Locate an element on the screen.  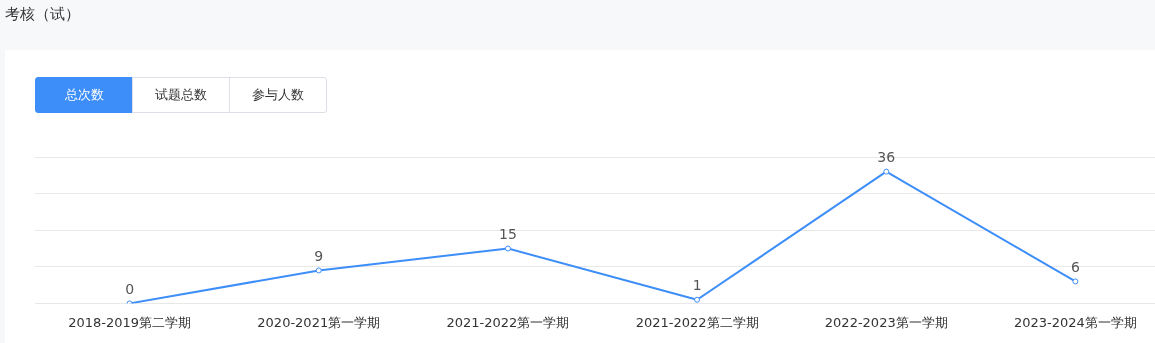
data-label: 15 is located at coordinates (508, 234).